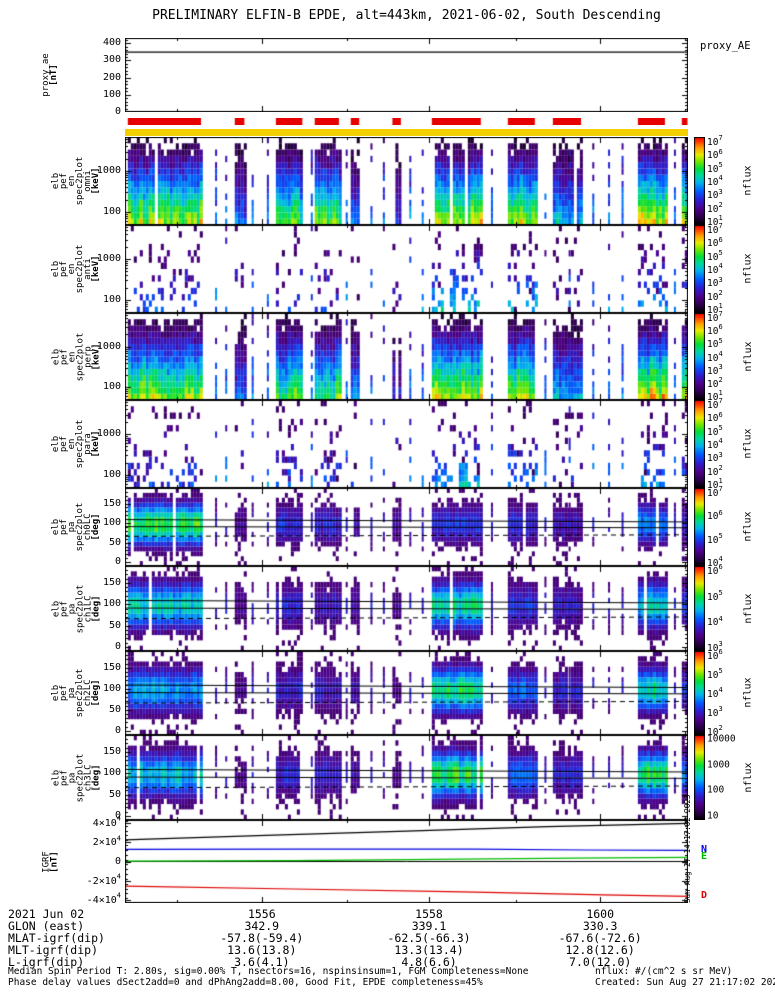 The image size is (775, 1000). What do you see at coordinates (685, 982) in the screenshot?
I see `footer-created-timestamp: Created: Sun Aug 27 21:17:02 2023` at bounding box center [685, 982].